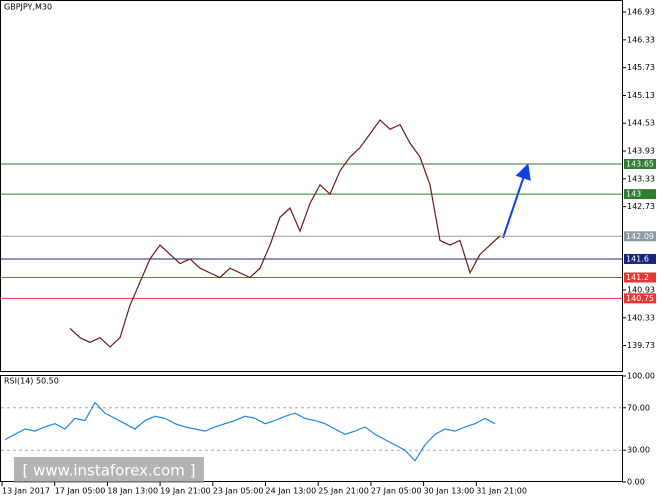  Describe the element at coordinates (238, 491) in the screenshot. I see `x-tick-label: 23 Jan 05:00` at that location.